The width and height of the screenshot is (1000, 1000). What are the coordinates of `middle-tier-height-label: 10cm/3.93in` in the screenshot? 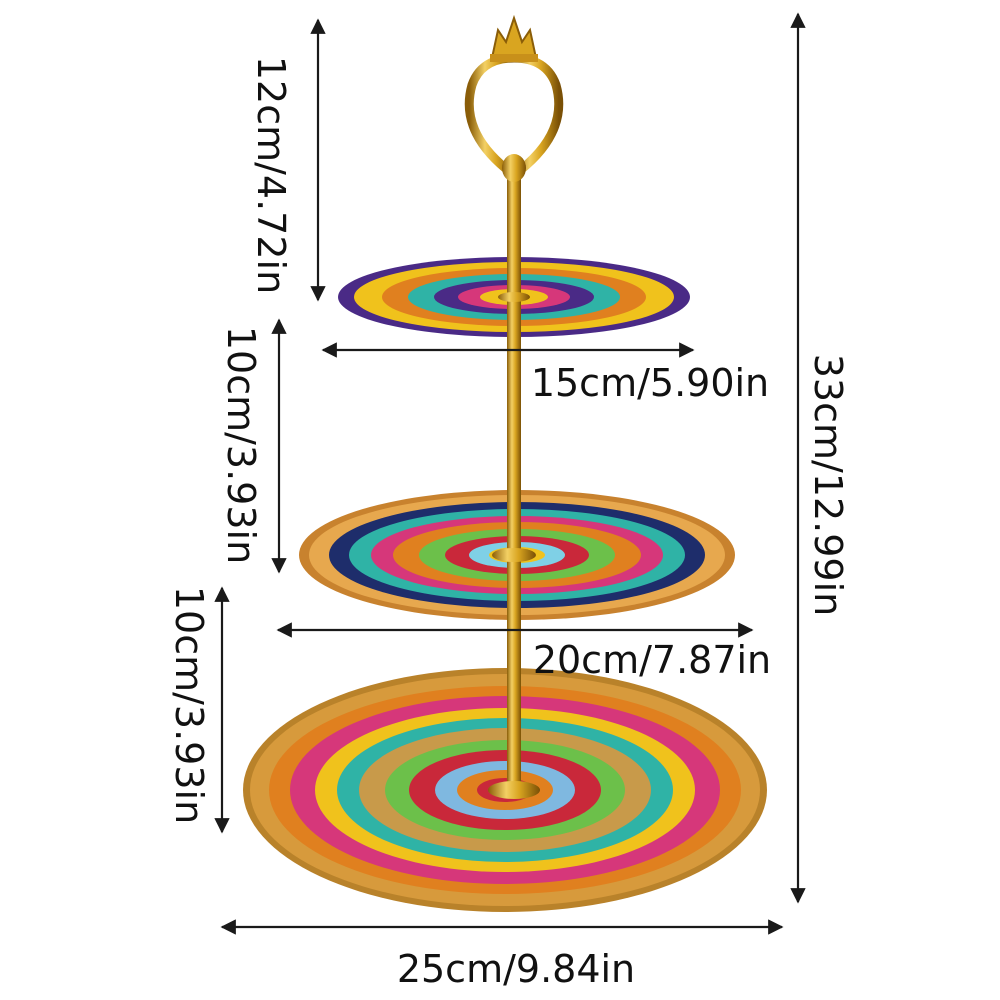 It's located at (241, 445).